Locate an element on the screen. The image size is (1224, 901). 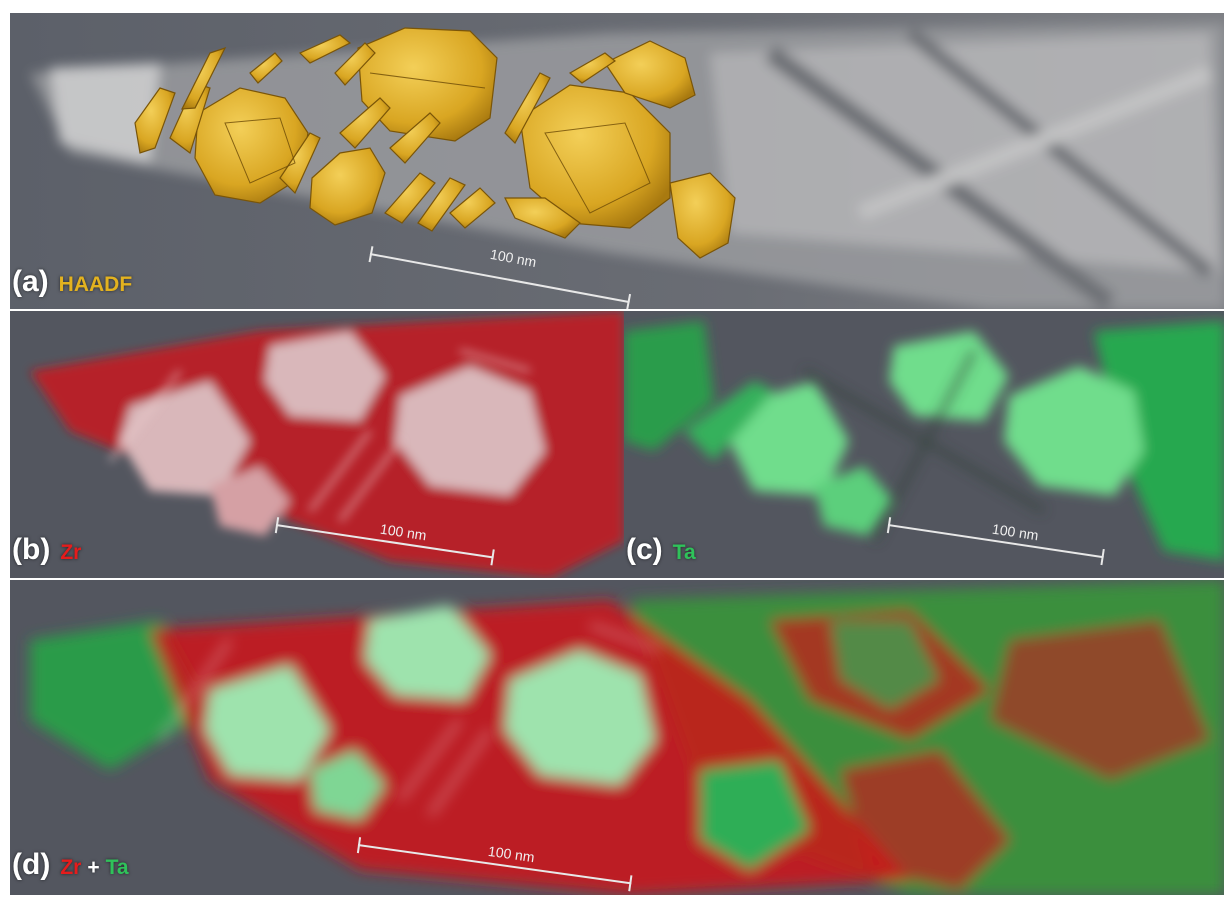
panel-zr: (b) Zr 100 nm is located at coordinates (317, 444).